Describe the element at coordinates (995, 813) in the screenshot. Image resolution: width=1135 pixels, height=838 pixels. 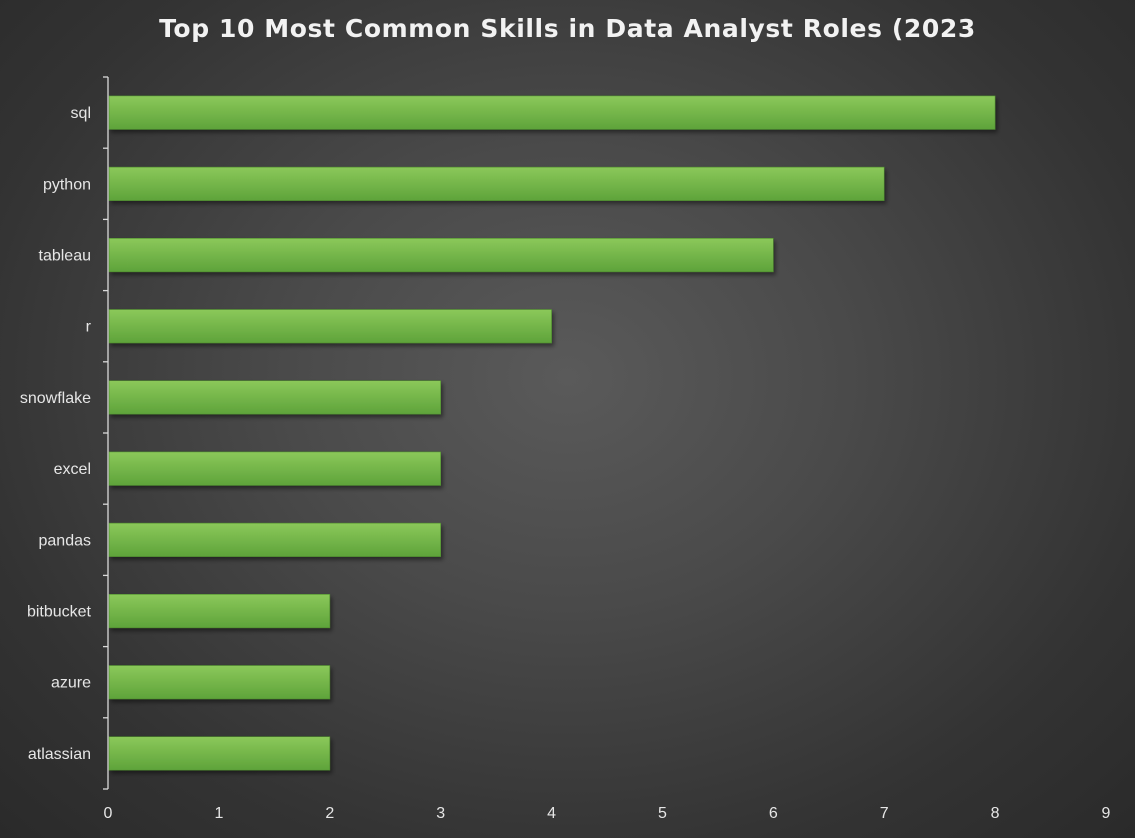
I see `x-tick-label: 8` at that location.